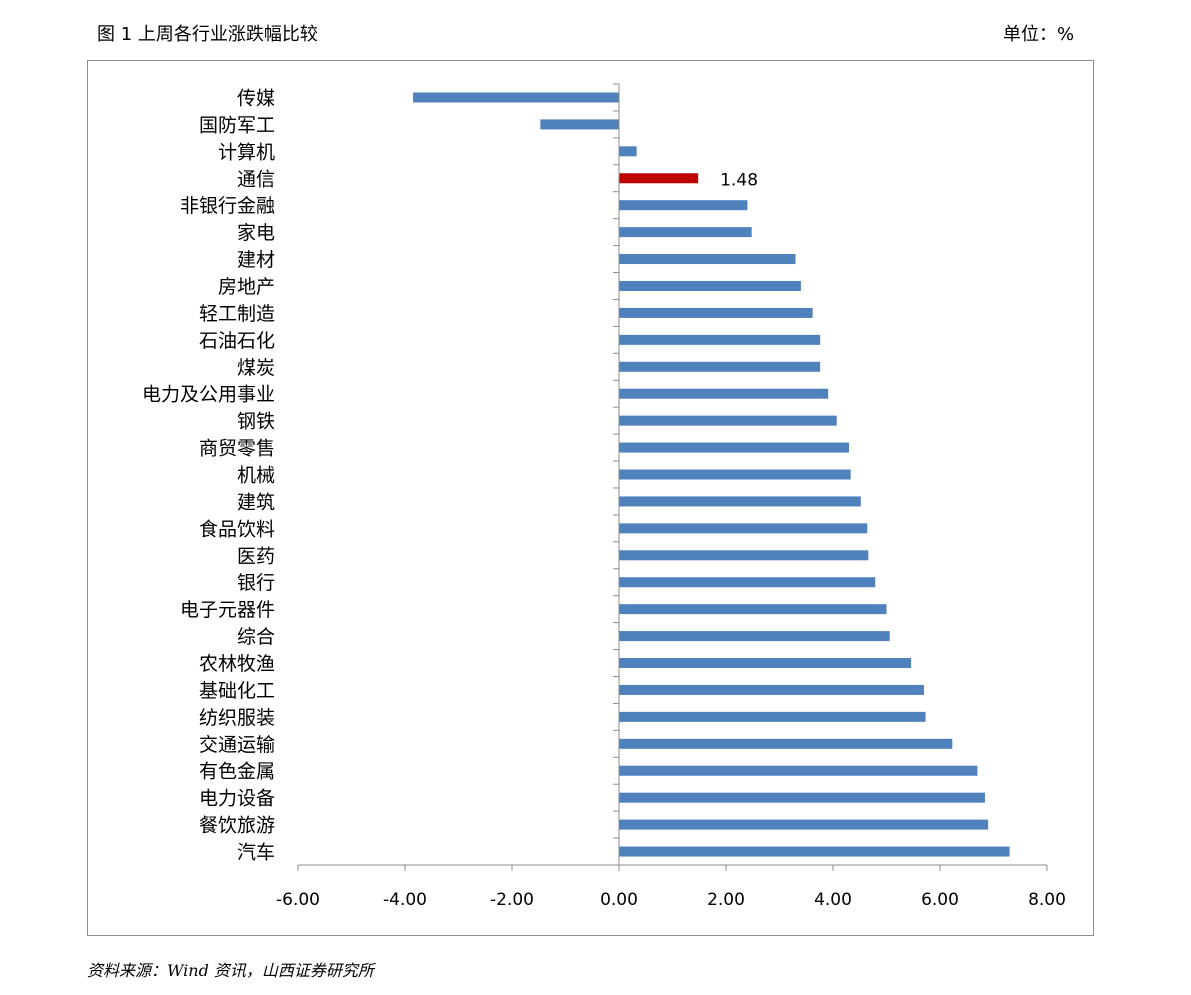 Image resolution: width=1191 pixels, height=995 pixels. Describe the element at coordinates (237, 718) in the screenshot. I see `category-label: 纺织服装` at that location.